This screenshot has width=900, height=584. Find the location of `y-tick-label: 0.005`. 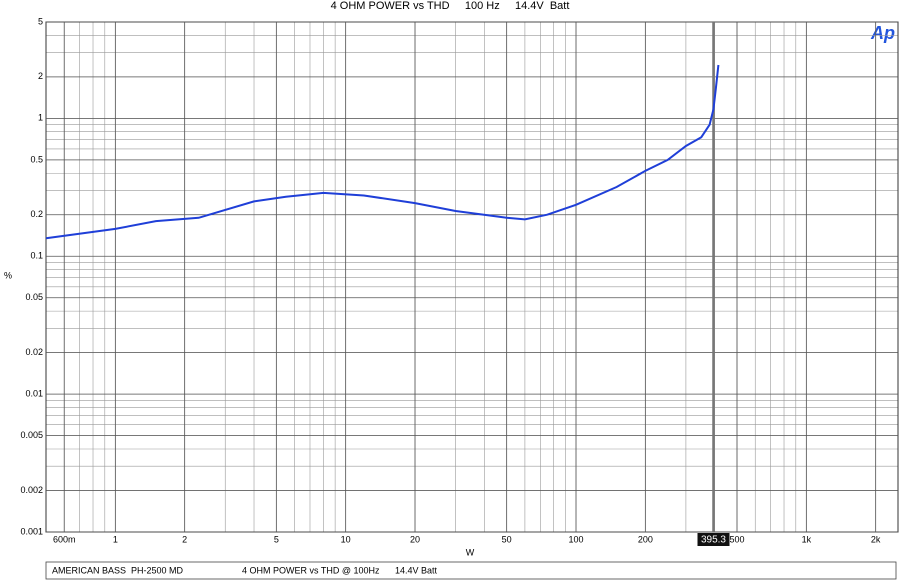

y-tick-label: 0.005 is located at coordinates (31, 435).